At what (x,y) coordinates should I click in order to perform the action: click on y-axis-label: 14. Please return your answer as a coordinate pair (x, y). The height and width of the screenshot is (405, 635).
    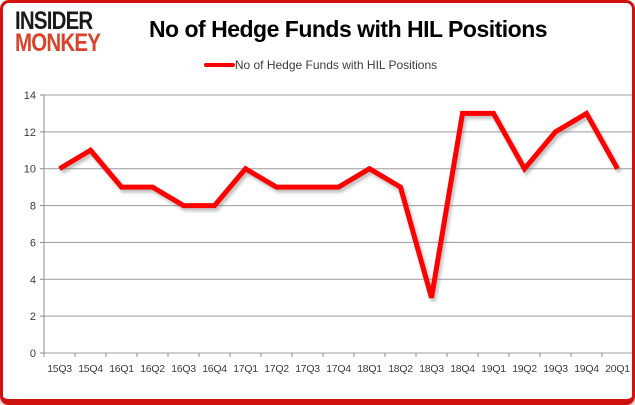
    Looking at the image, I should click on (30, 96).